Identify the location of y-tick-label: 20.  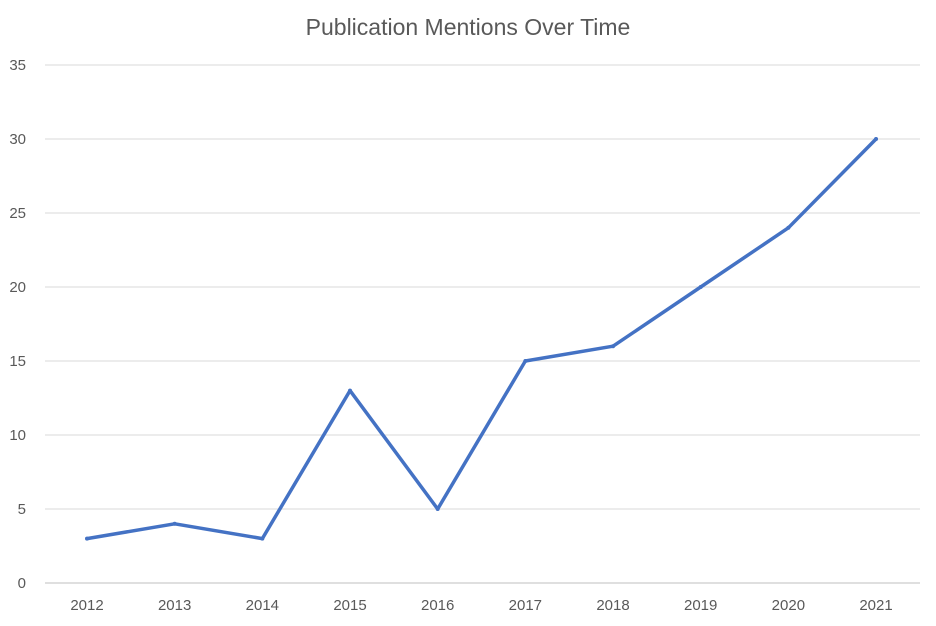
(17, 287).